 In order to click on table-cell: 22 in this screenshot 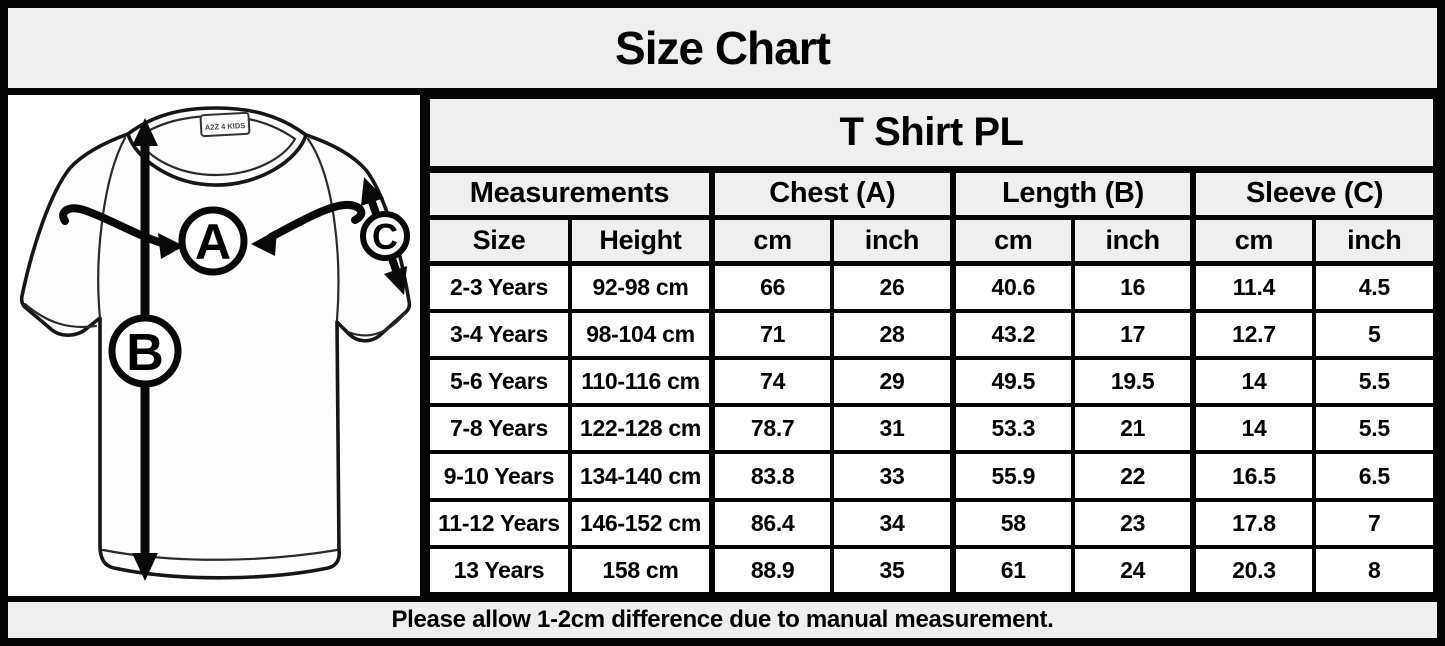, I will do `click(1133, 476)`.